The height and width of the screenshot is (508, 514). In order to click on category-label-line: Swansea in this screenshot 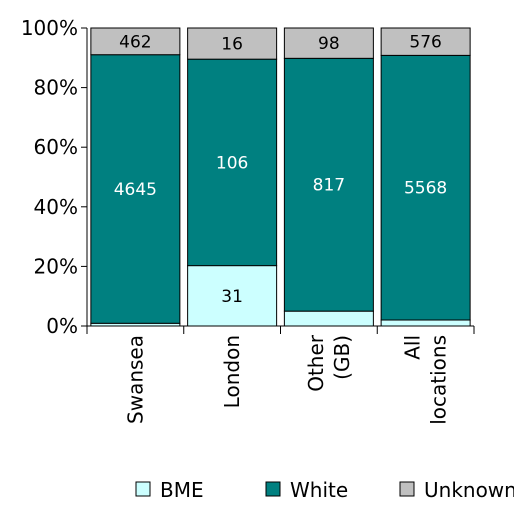, I will do `click(135, 379)`.